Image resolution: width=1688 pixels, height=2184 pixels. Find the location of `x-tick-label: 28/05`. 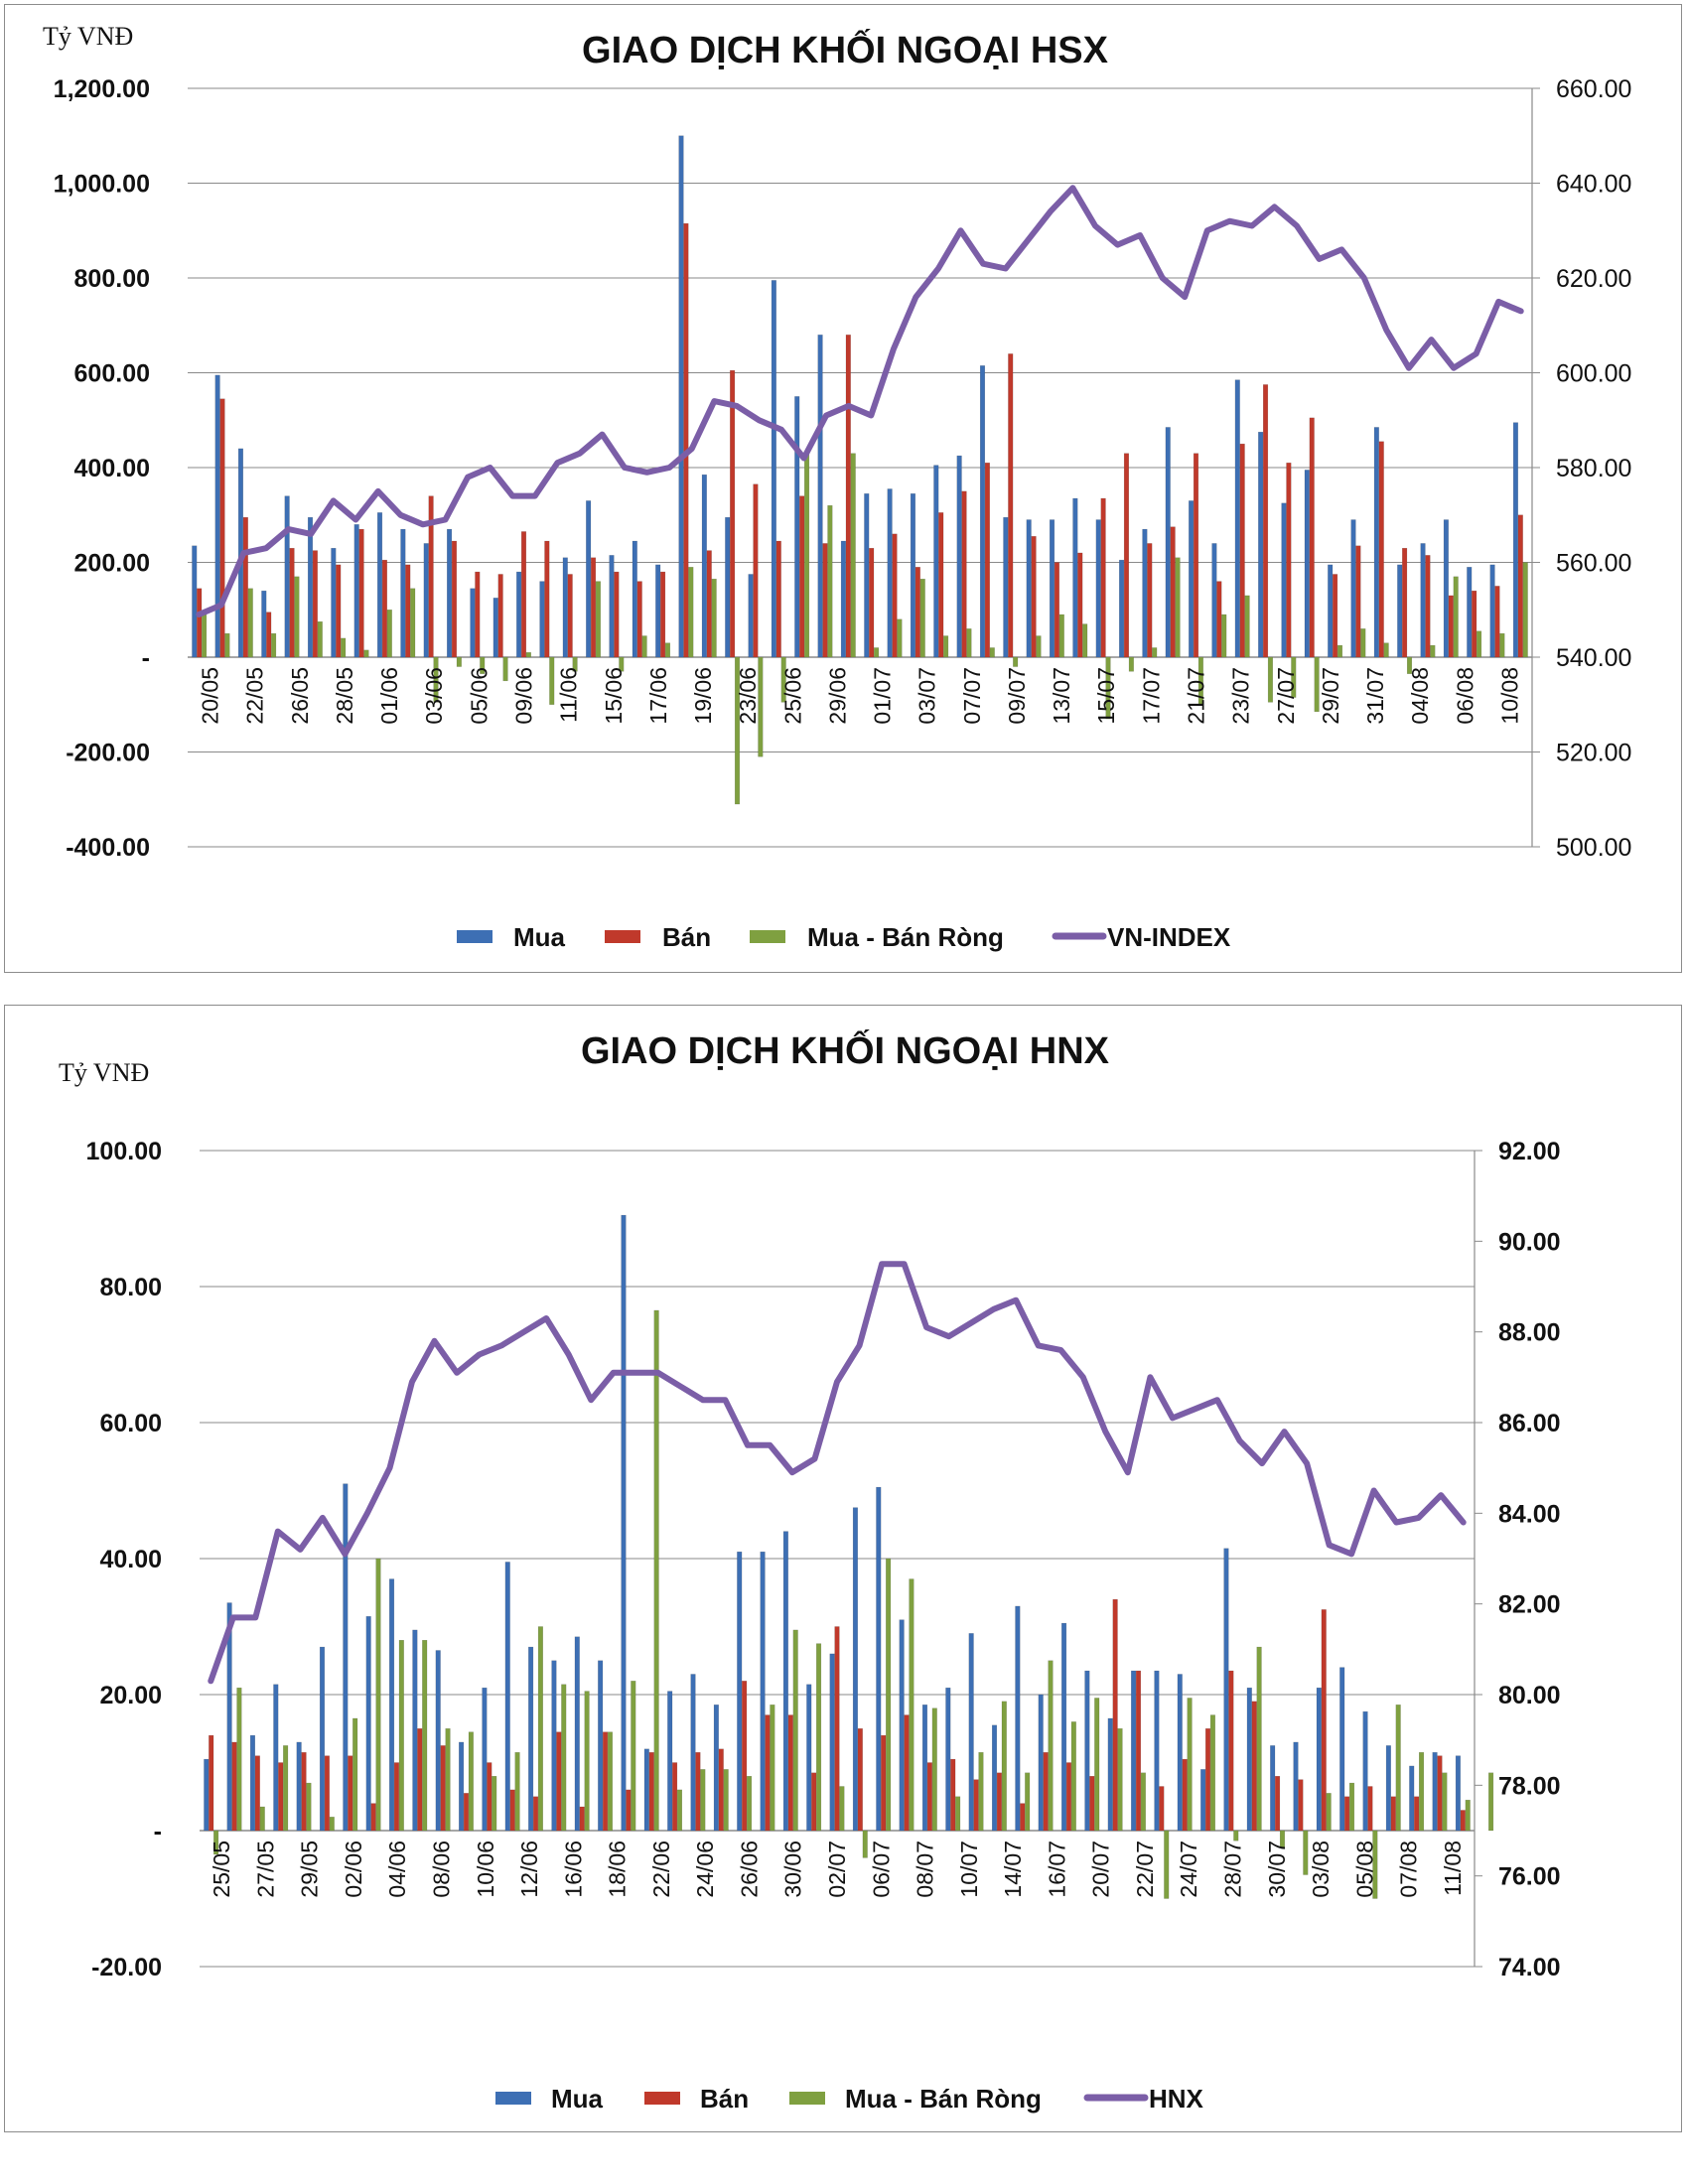

x-tick-label: 28/05 is located at coordinates (344, 696).